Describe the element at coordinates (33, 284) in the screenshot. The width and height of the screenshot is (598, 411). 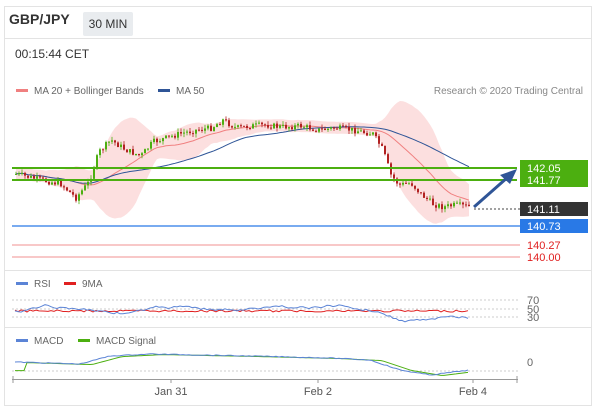
I see `legend-rsi: RSI` at that location.